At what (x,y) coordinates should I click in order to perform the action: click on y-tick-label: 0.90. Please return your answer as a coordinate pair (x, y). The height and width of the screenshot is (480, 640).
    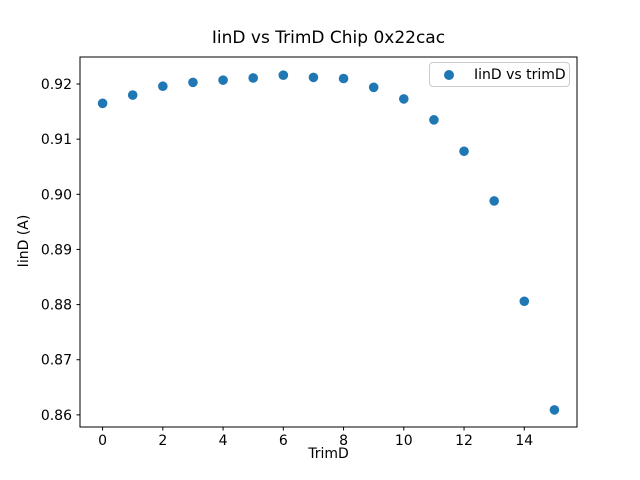
    Looking at the image, I should click on (56, 195).